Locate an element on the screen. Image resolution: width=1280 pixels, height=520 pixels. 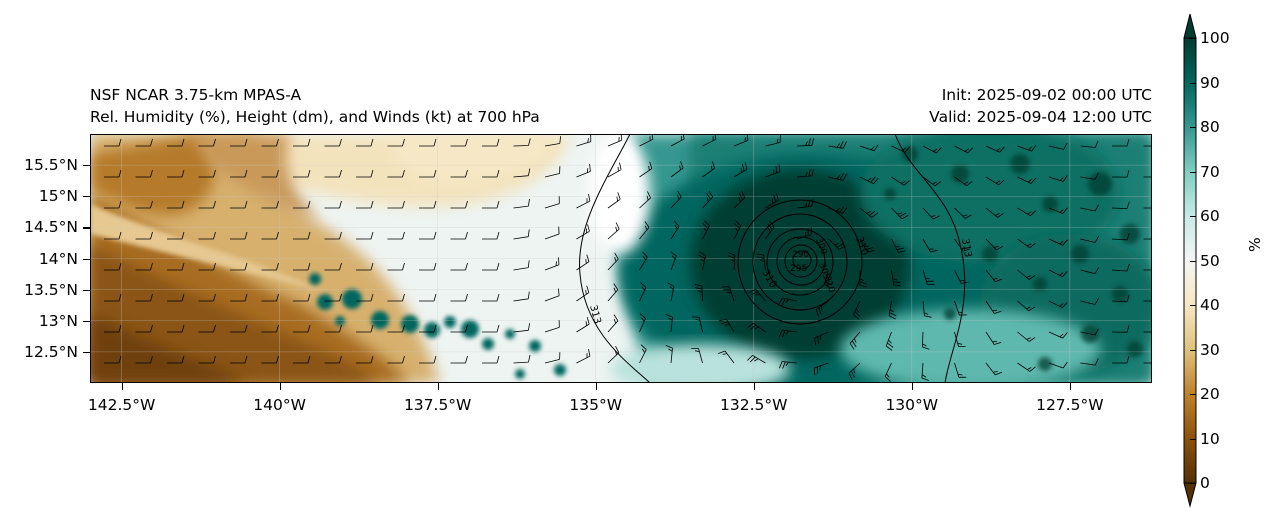
lat-tick-label: 13.5°N is located at coordinates (51, 289).